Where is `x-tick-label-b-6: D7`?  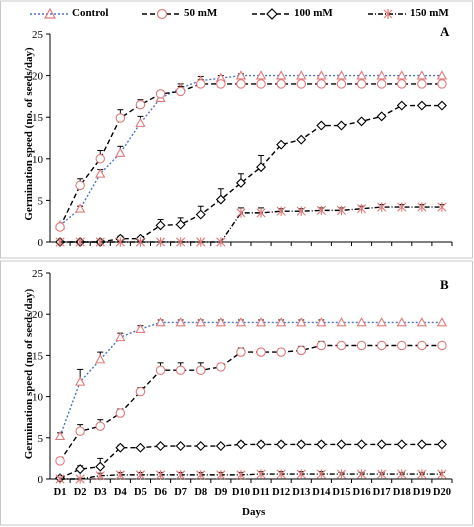
x-tick-label-b-6: D7 is located at coordinates (180, 492).